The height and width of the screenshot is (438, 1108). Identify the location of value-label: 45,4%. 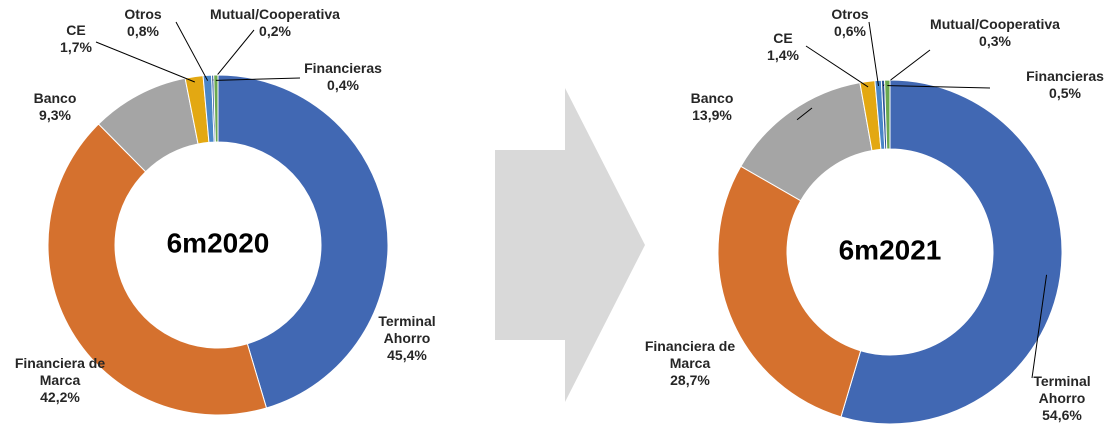
(407, 355).